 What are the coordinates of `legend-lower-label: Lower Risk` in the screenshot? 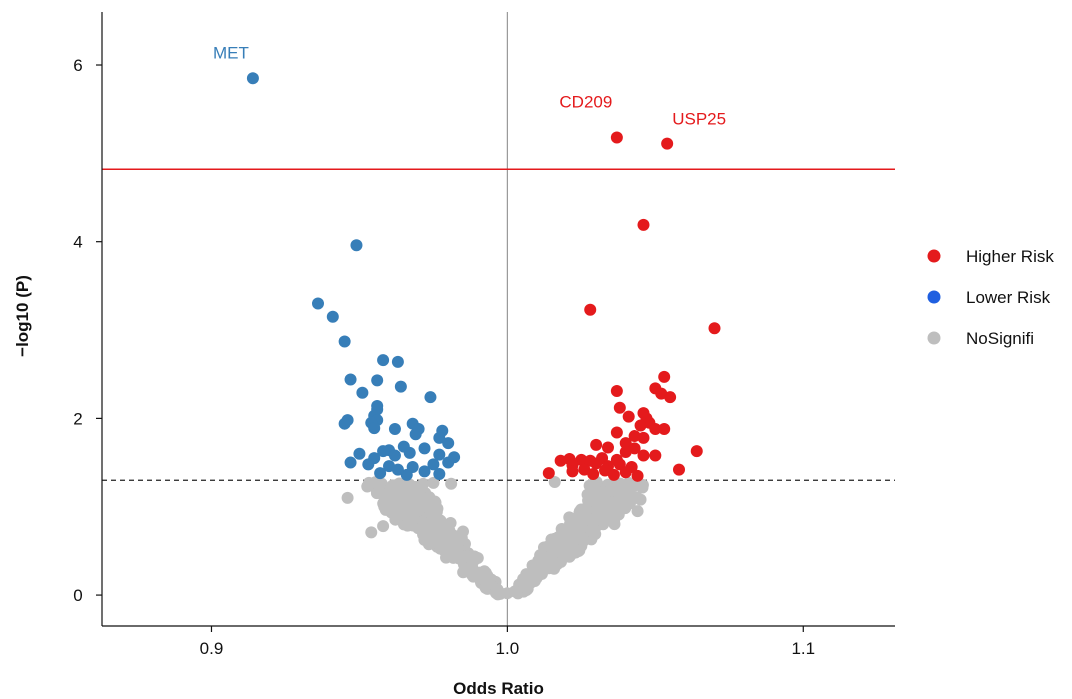 It's located at (1008, 297).